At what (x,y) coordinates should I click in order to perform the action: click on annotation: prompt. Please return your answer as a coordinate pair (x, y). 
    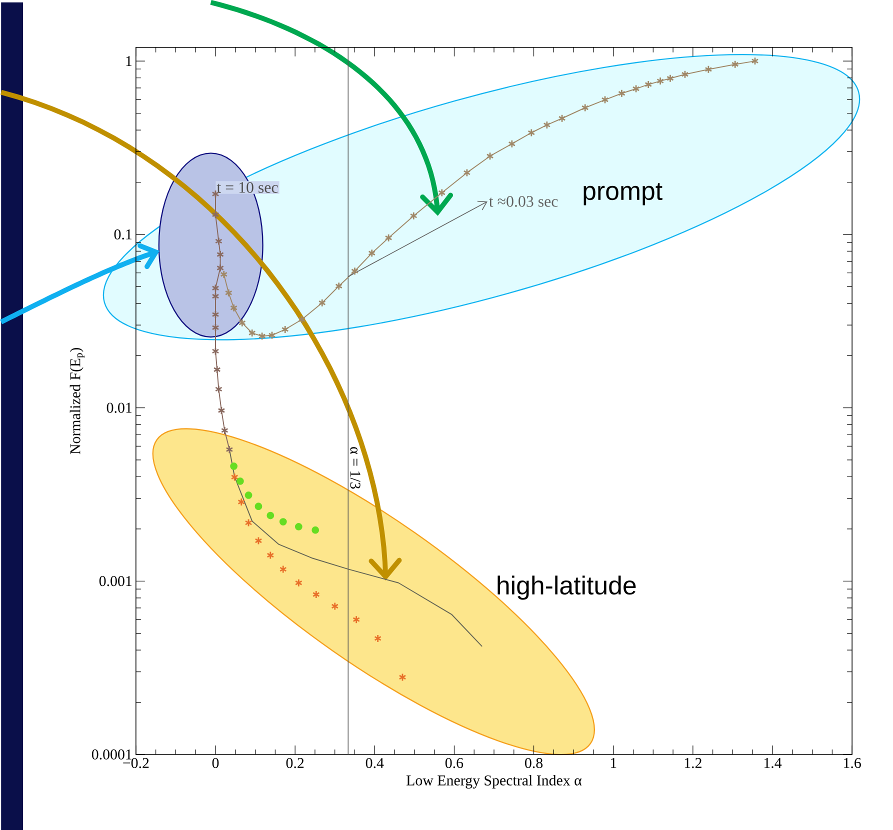
    Looking at the image, I should click on (623, 194).